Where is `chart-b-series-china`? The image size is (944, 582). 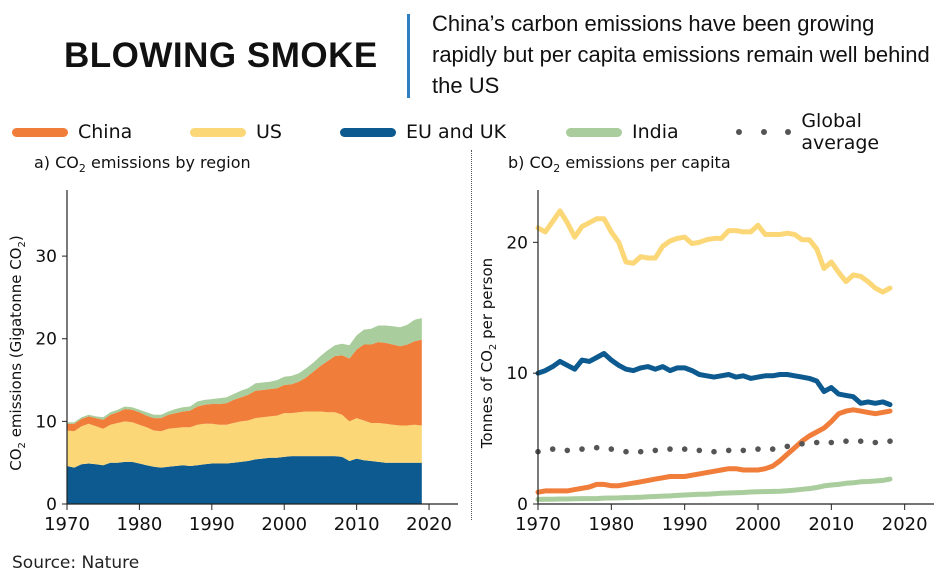
chart-b-series-china is located at coordinates (714, 451).